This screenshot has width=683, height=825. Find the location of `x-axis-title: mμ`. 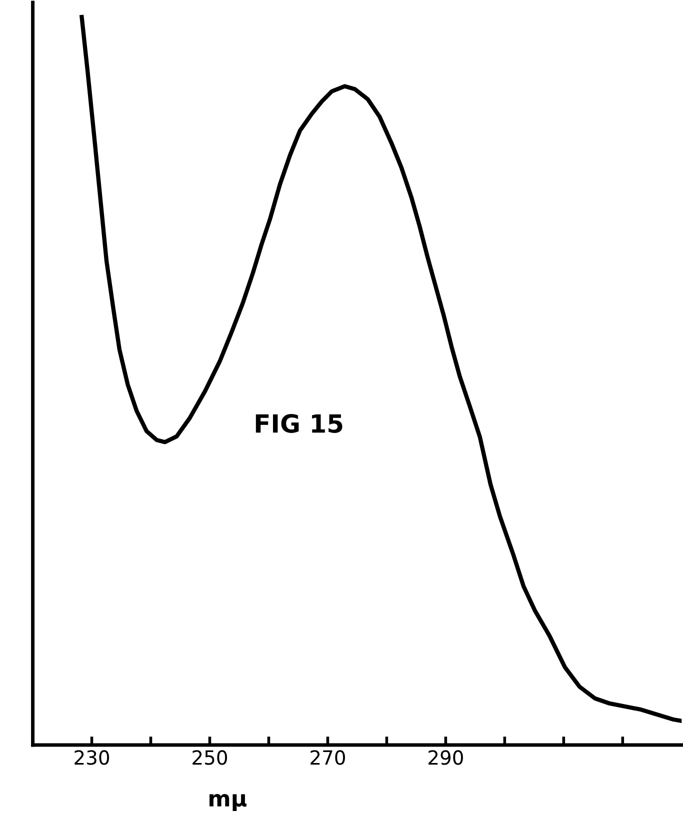

x-axis-title: mμ is located at coordinates (228, 803).